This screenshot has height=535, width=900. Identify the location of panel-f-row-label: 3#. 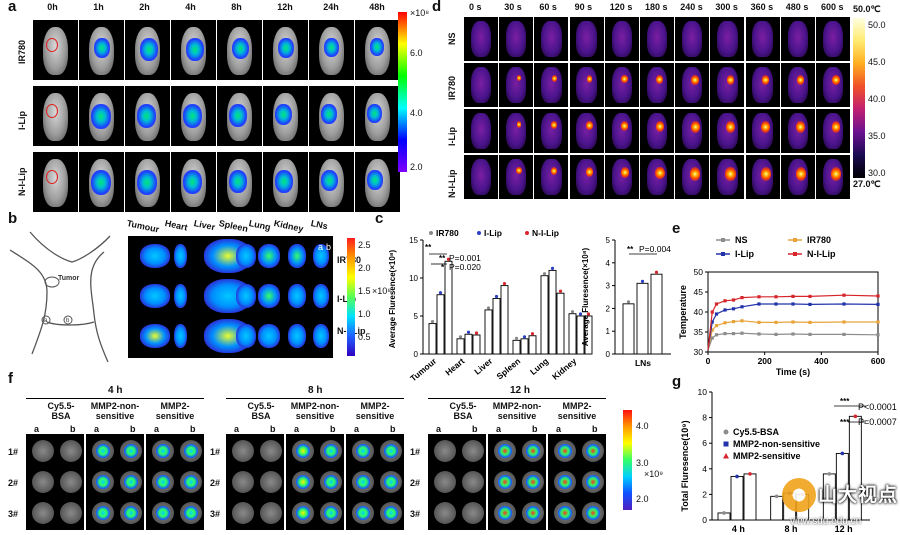
(13, 514).